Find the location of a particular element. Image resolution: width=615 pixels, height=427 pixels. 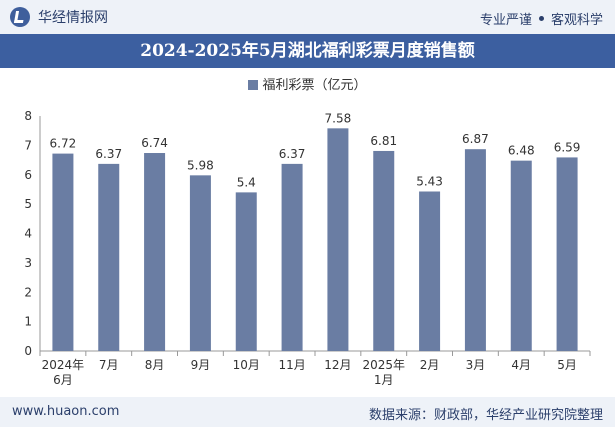

y-tick-label: 3 is located at coordinates (28, 263).